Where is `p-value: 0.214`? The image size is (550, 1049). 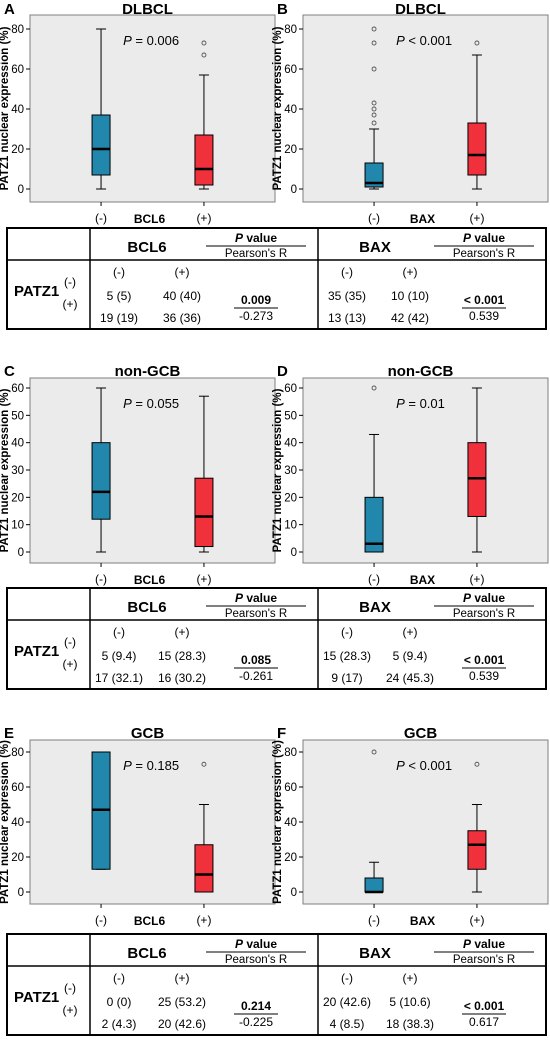
p-value: 0.214 is located at coordinates (256, 1006).